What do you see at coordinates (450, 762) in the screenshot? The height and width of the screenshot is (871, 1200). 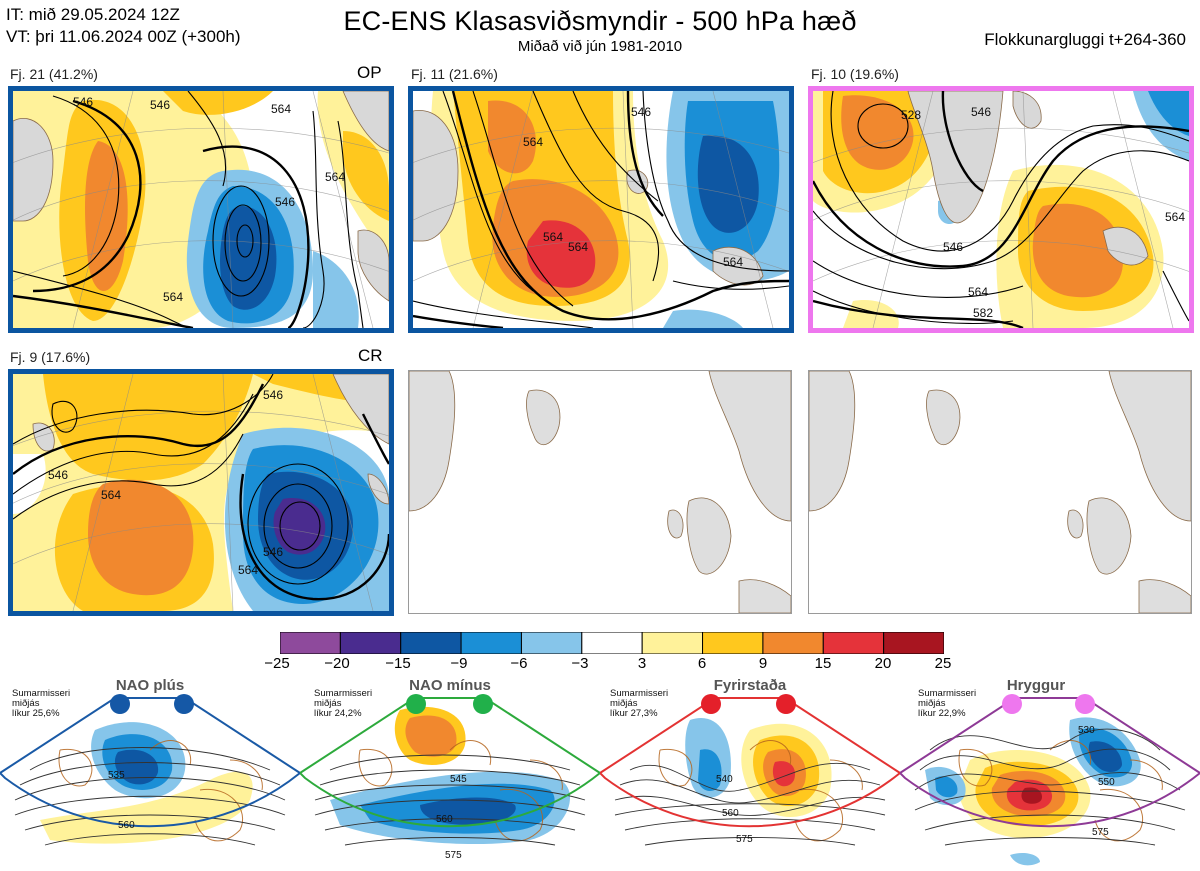 I see `regime-2-frame` at bounding box center [450, 762].